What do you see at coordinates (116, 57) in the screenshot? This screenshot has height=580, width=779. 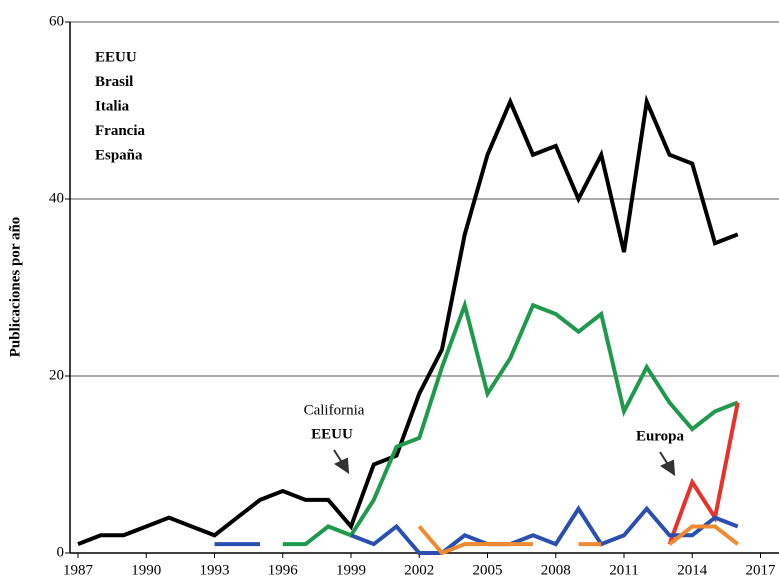 I see `legend-entry: EEUU` at bounding box center [116, 57].